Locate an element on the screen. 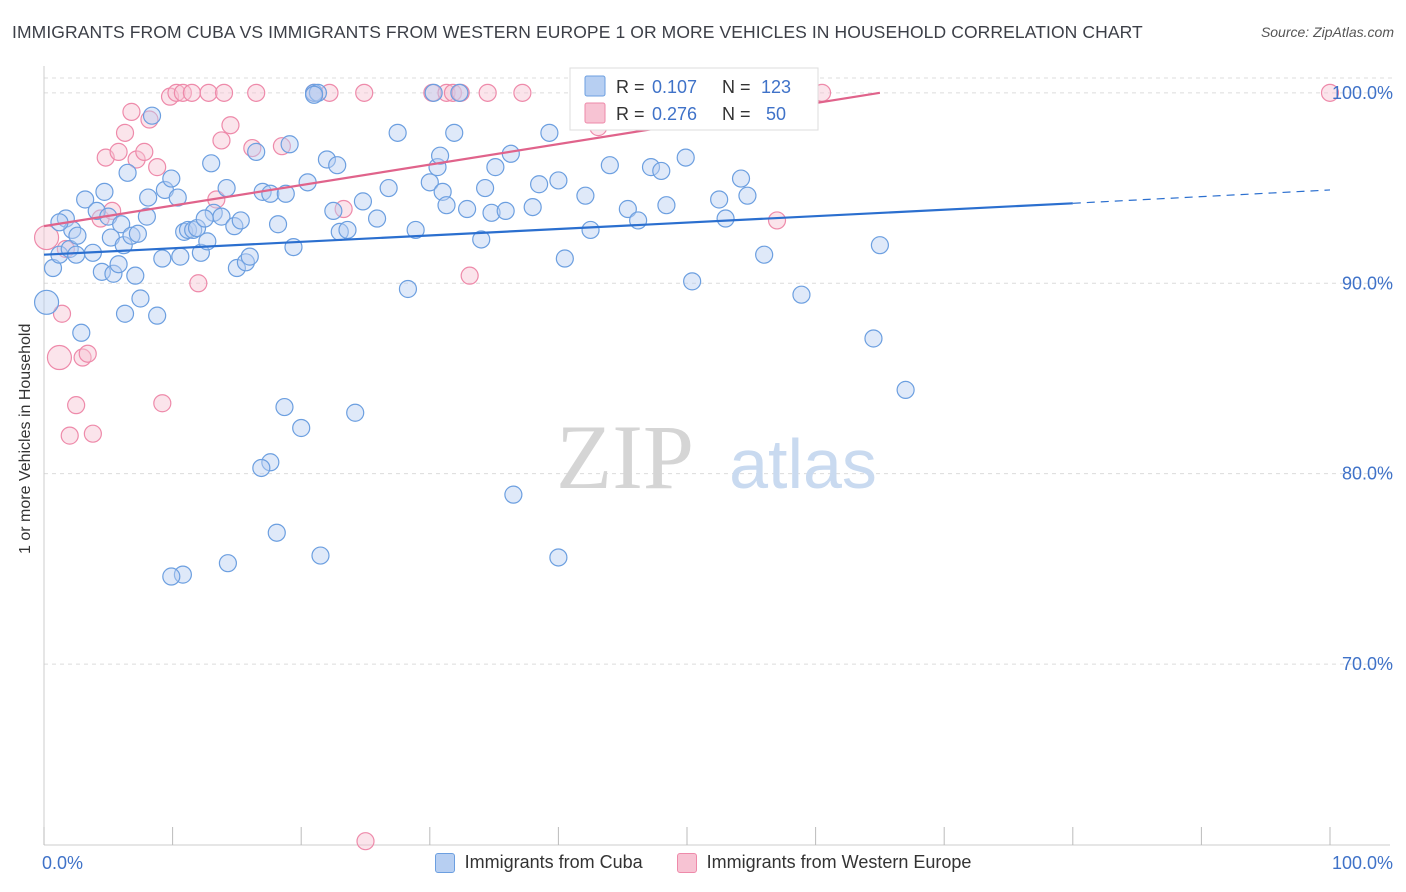  y-axis-label: 1 or more Vehicles in Household is located at coordinates (25, 438).